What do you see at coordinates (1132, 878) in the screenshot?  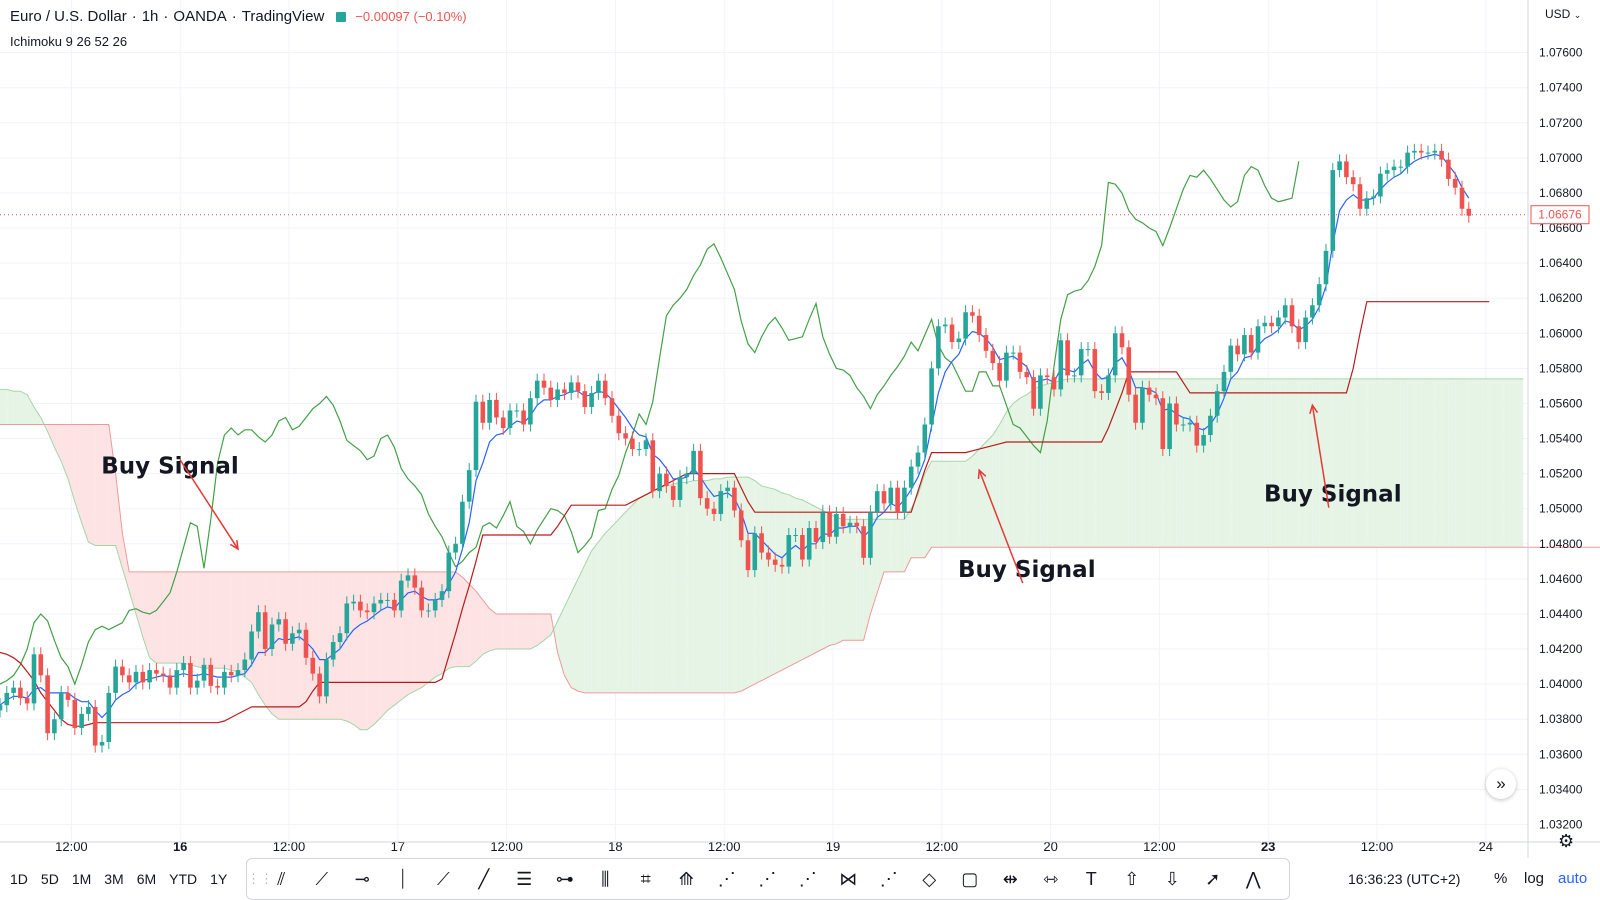 I see `arrow-up-icon: ⇧` at bounding box center [1132, 878].